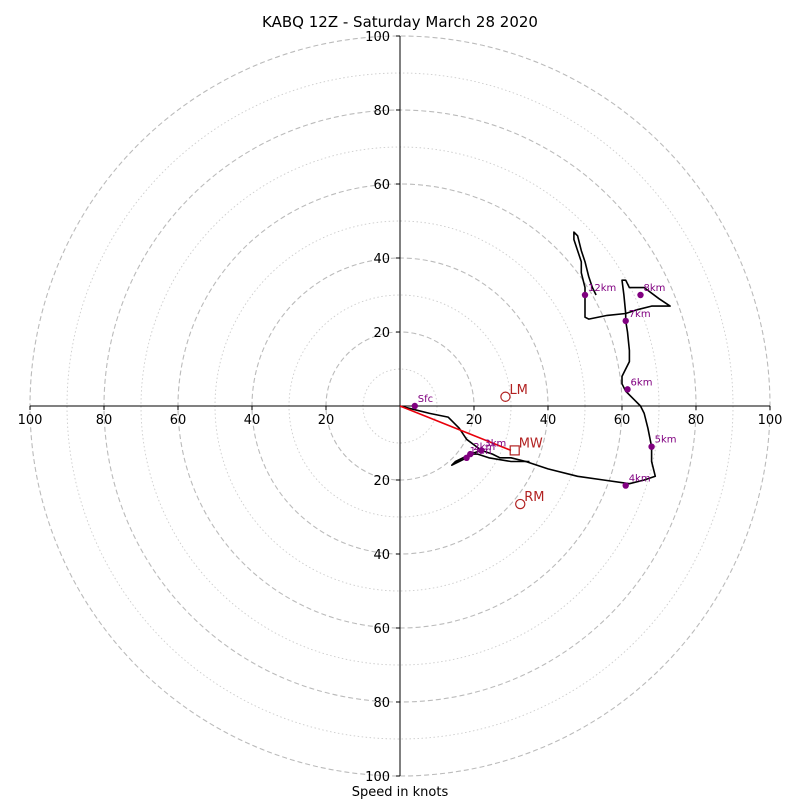 This screenshot has height=800, width=800. Describe the element at coordinates (642, 382) in the screenshot. I see `height-marker-label: 6km` at that location.